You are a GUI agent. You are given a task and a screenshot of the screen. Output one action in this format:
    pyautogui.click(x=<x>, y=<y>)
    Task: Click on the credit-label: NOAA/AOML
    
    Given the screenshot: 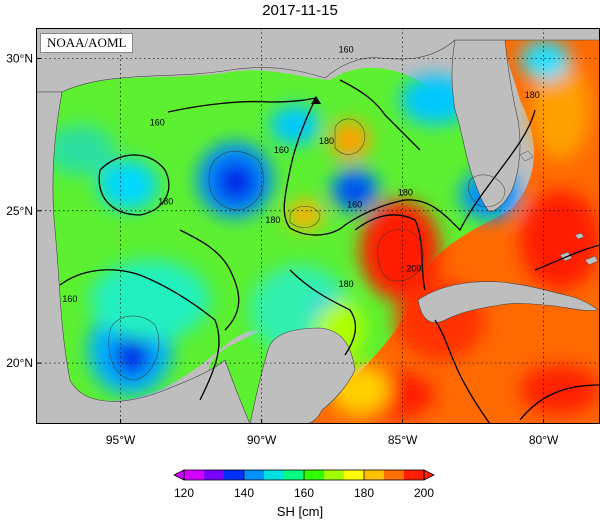 What is the action you would take?
    pyautogui.click(x=87, y=43)
    